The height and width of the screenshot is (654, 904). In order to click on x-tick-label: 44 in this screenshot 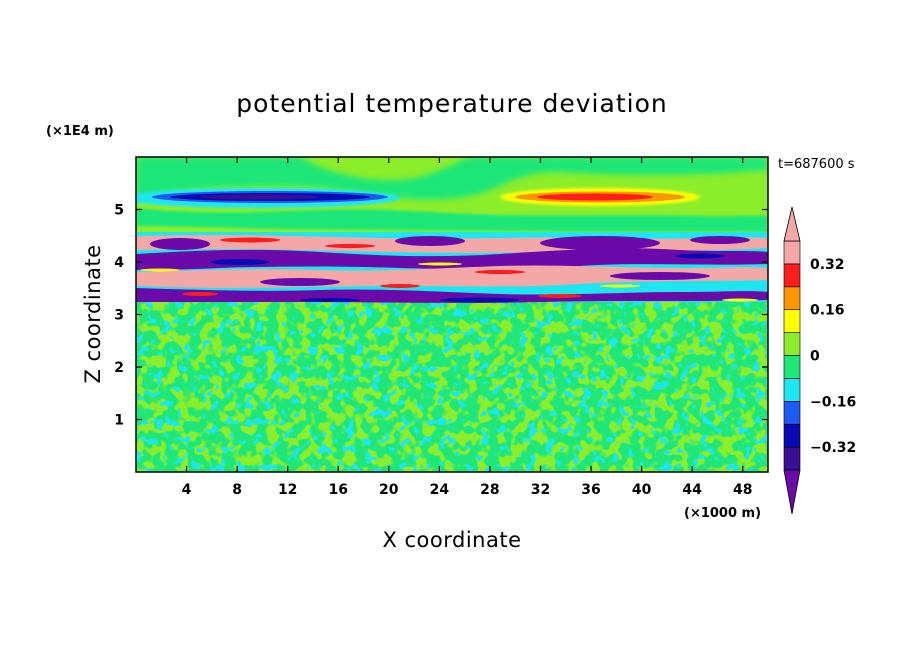, I will do `click(692, 490)`.